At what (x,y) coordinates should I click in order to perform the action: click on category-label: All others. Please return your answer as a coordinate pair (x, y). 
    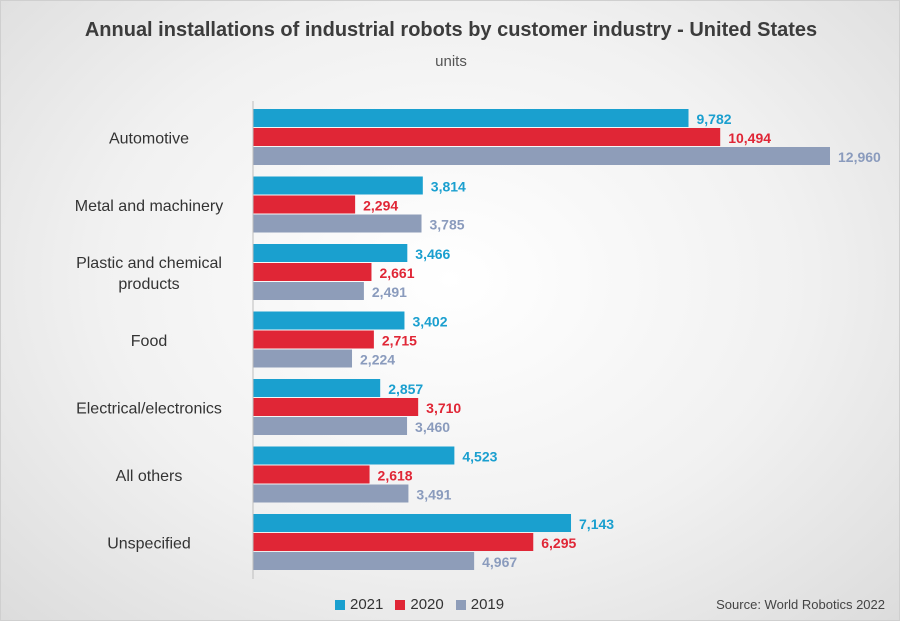
    Looking at the image, I should click on (149, 476).